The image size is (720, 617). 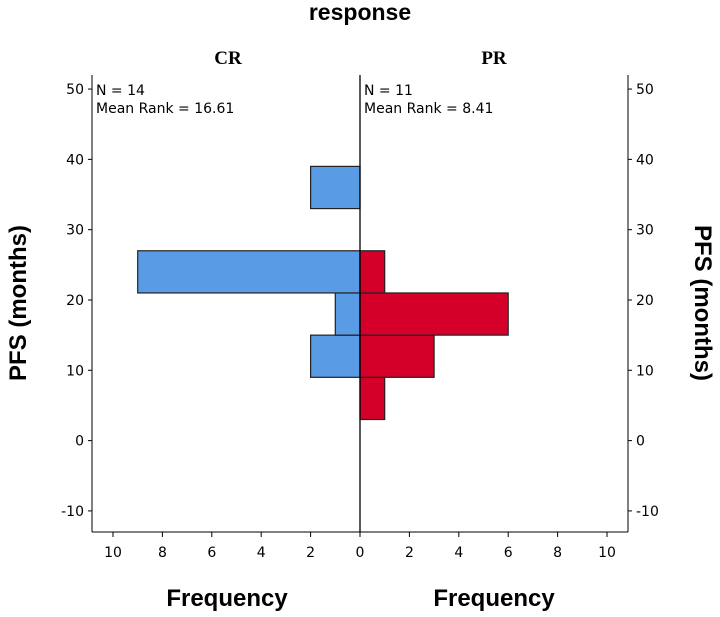 I want to click on x-tick-label-center: 0, so click(x=360, y=553).